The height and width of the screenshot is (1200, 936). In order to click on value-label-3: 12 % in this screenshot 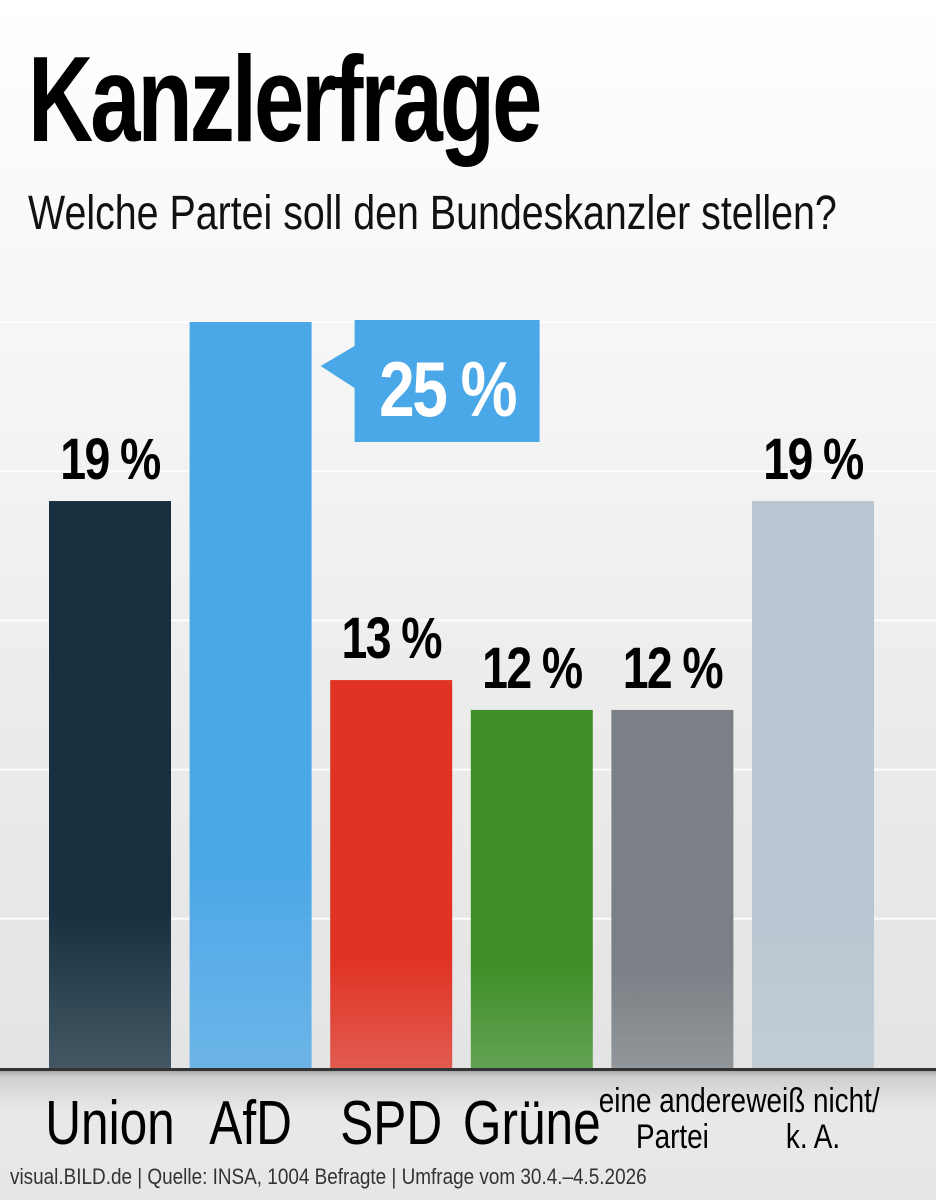, I will do `click(532, 668)`.